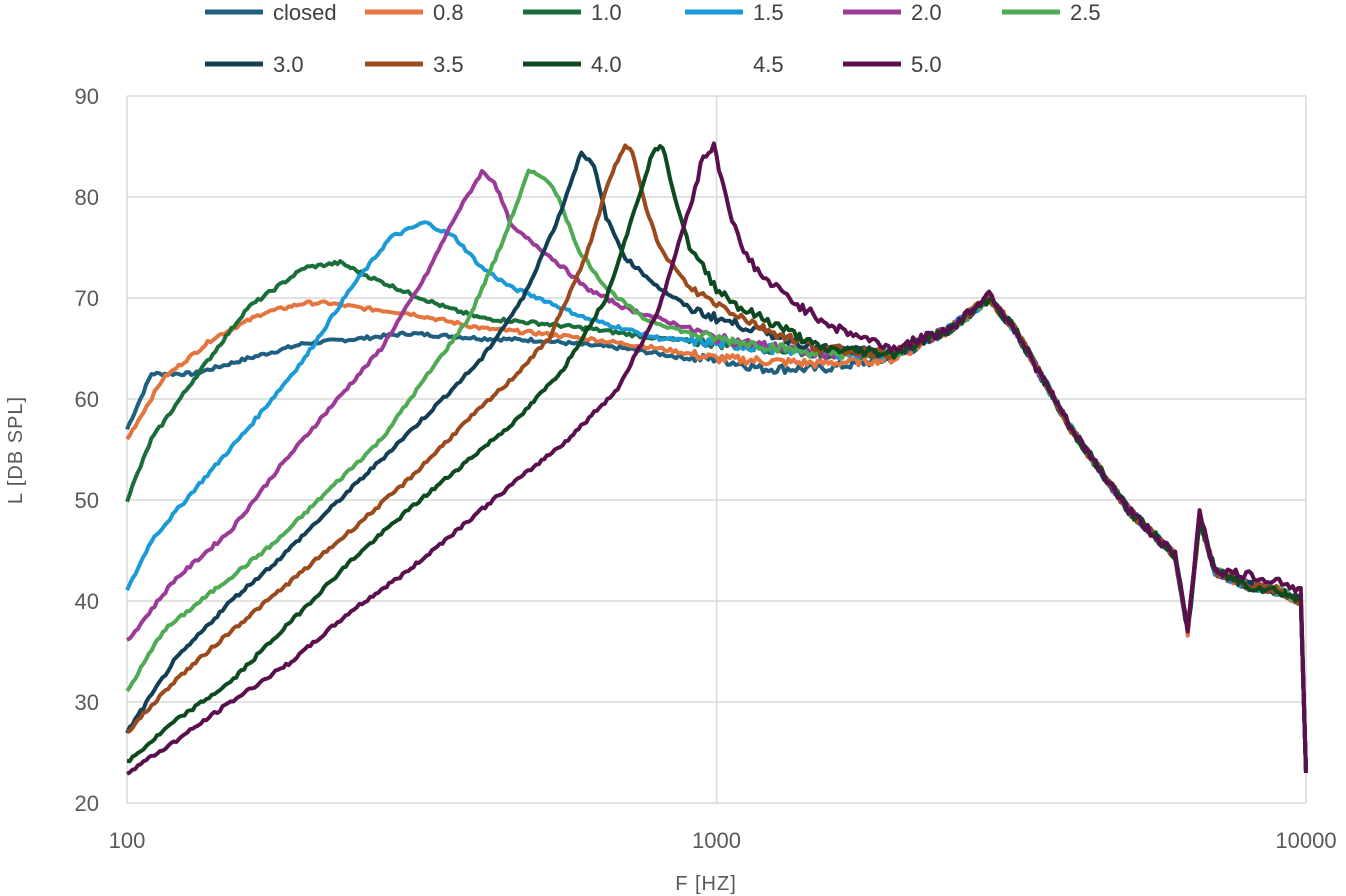  What do you see at coordinates (87, 702) in the screenshot?
I see `y-tick-label: 30` at bounding box center [87, 702].